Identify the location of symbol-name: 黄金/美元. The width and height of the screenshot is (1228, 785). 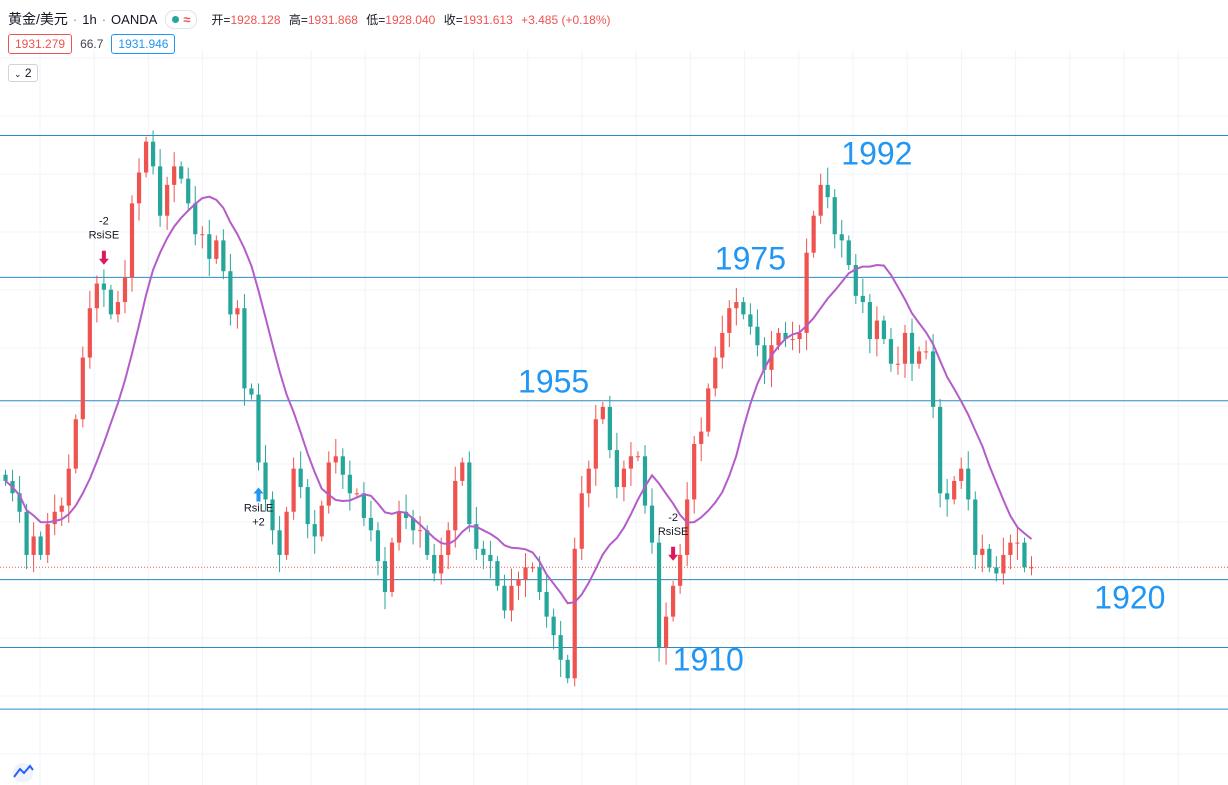
(38, 19).